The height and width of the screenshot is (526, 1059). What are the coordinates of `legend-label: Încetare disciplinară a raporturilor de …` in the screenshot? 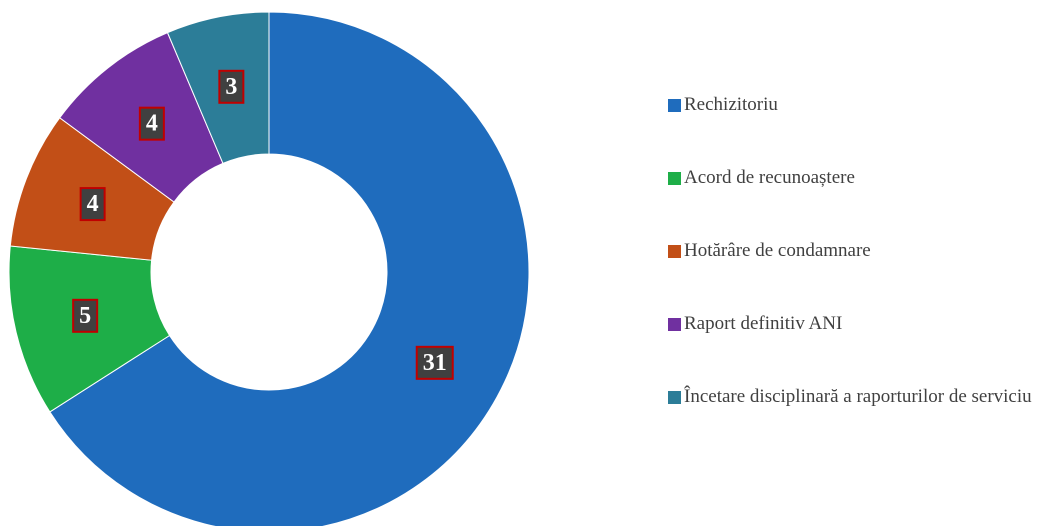 It's located at (858, 396).